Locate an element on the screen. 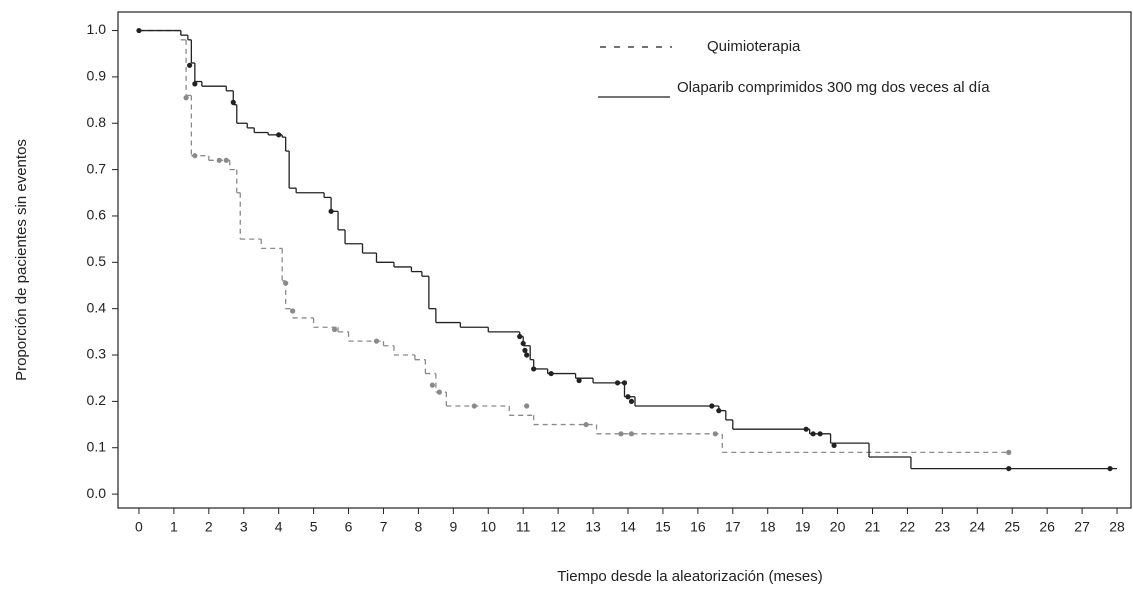 This screenshot has height=591, width=1133. x-tick-label: 7 is located at coordinates (384, 527).